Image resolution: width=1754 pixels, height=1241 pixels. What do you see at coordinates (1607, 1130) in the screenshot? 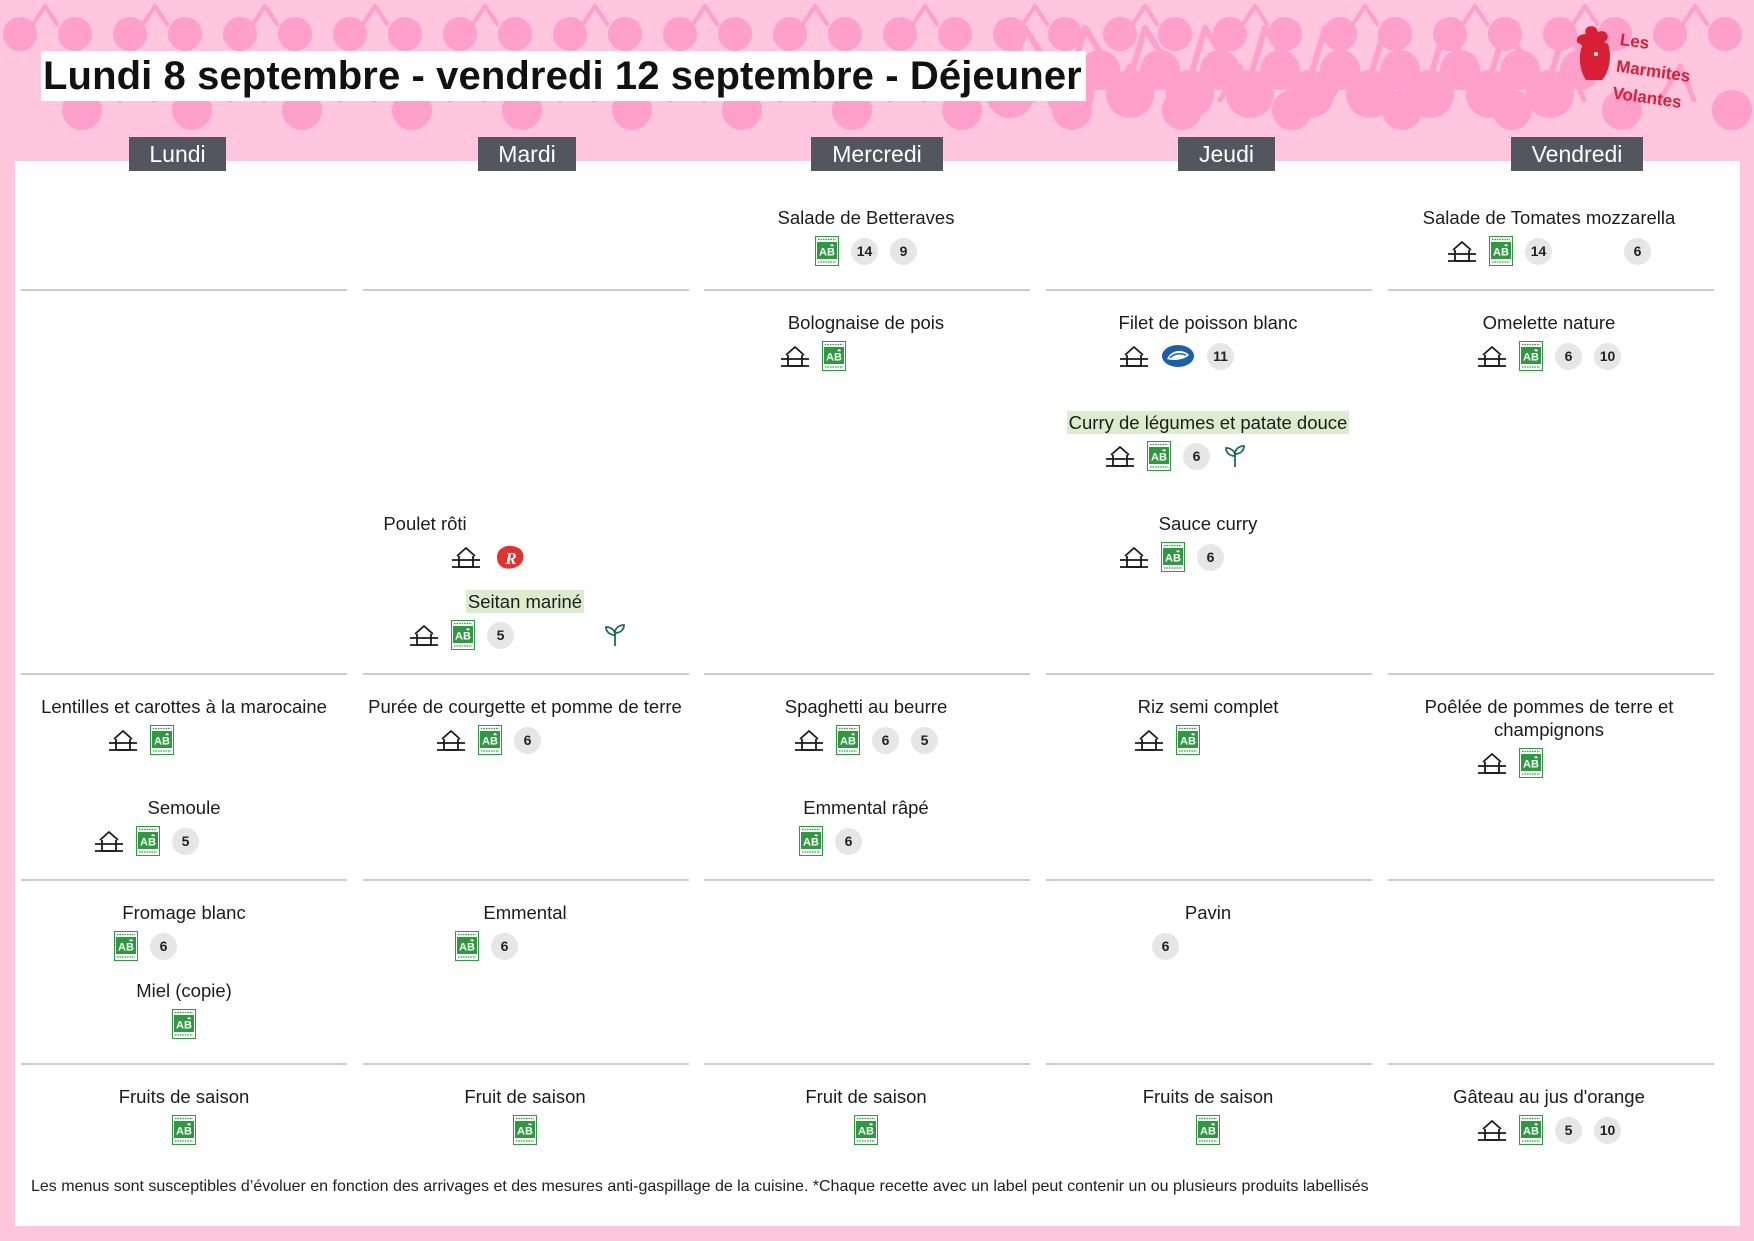
I see `allergen-badge: 10` at bounding box center [1607, 1130].